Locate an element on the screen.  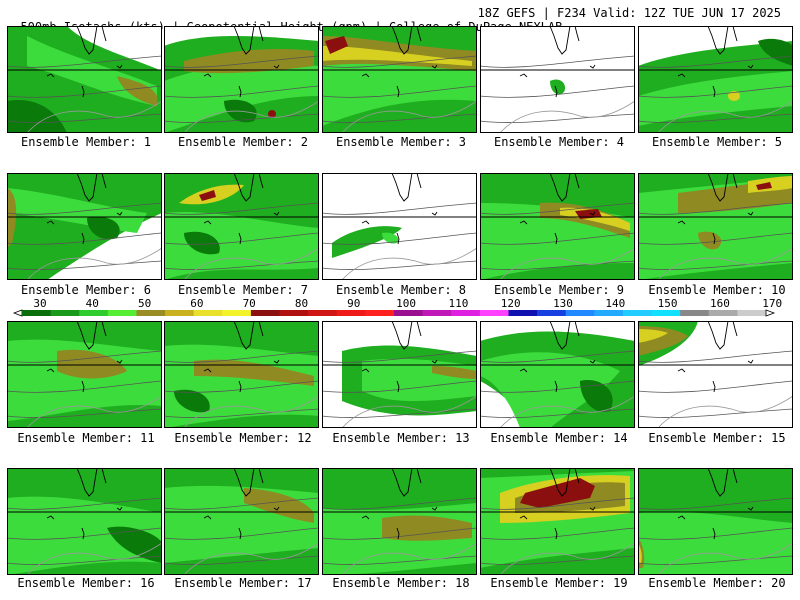
ensemble-member-caption: Ensemble Member: 10 is located at coordinates (717, 290).